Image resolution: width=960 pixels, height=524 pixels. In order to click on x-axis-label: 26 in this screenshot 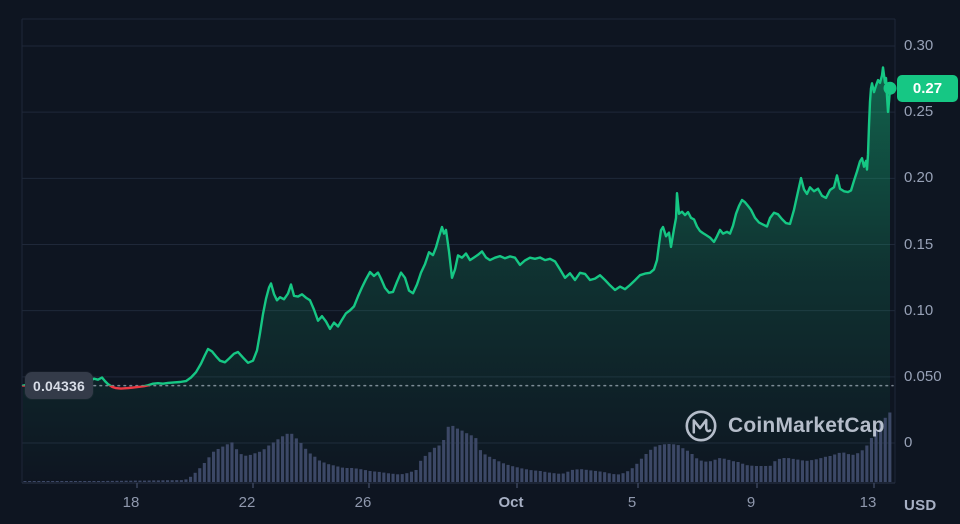, I will do `click(363, 502)`.